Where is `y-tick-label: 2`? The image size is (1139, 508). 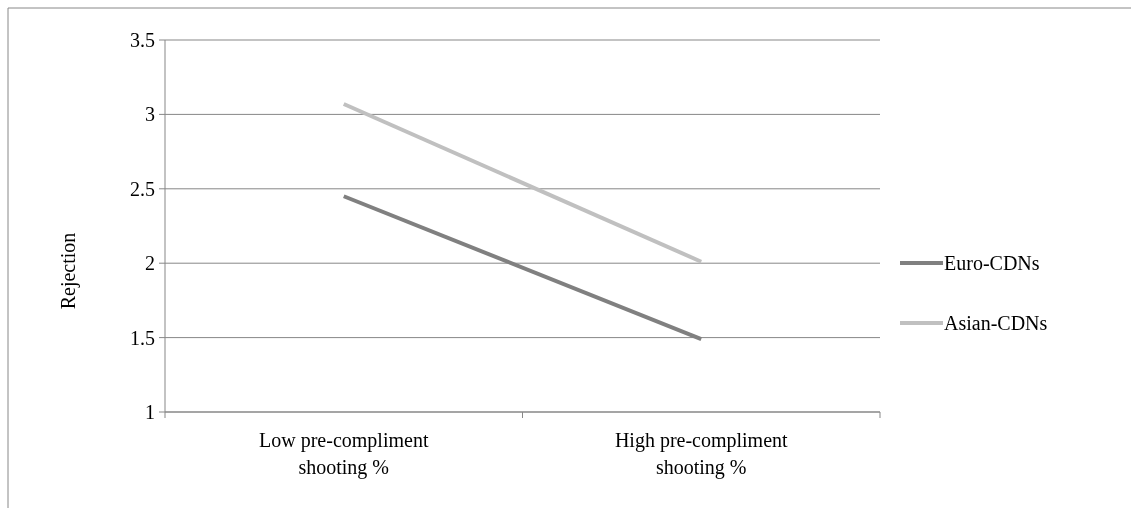 y-tick-label: 2 is located at coordinates (150, 263).